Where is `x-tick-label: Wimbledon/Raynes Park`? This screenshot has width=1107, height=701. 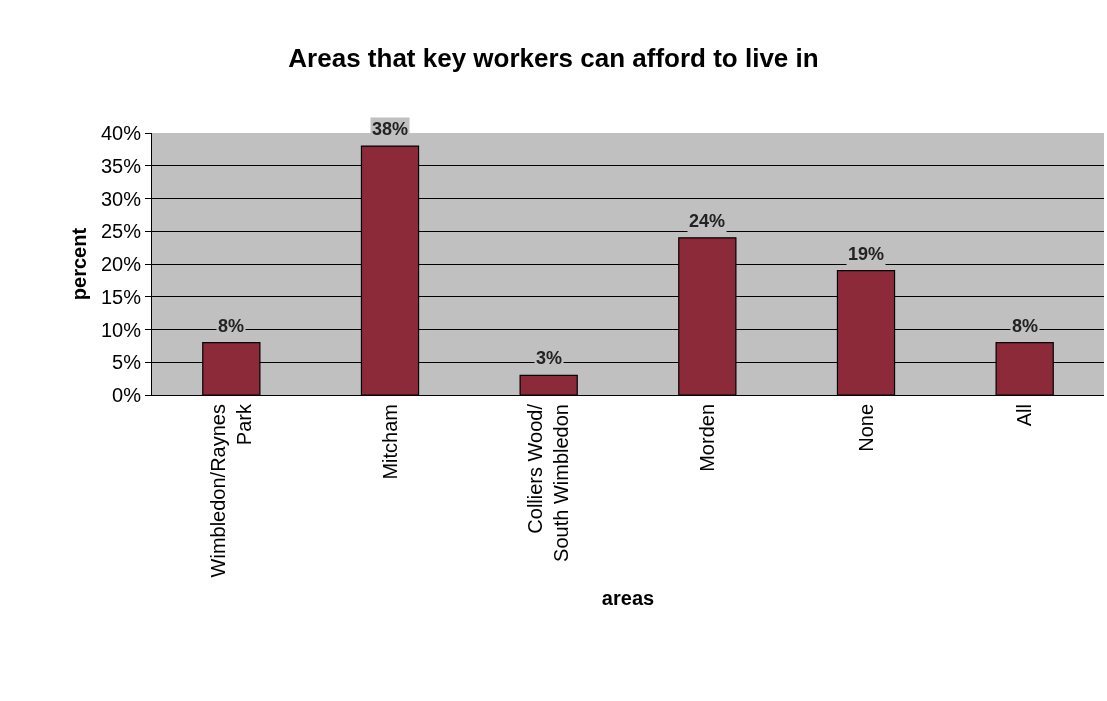
x-tick-label: Wimbledon/Raynes Park is located at coordinates (230, 490).